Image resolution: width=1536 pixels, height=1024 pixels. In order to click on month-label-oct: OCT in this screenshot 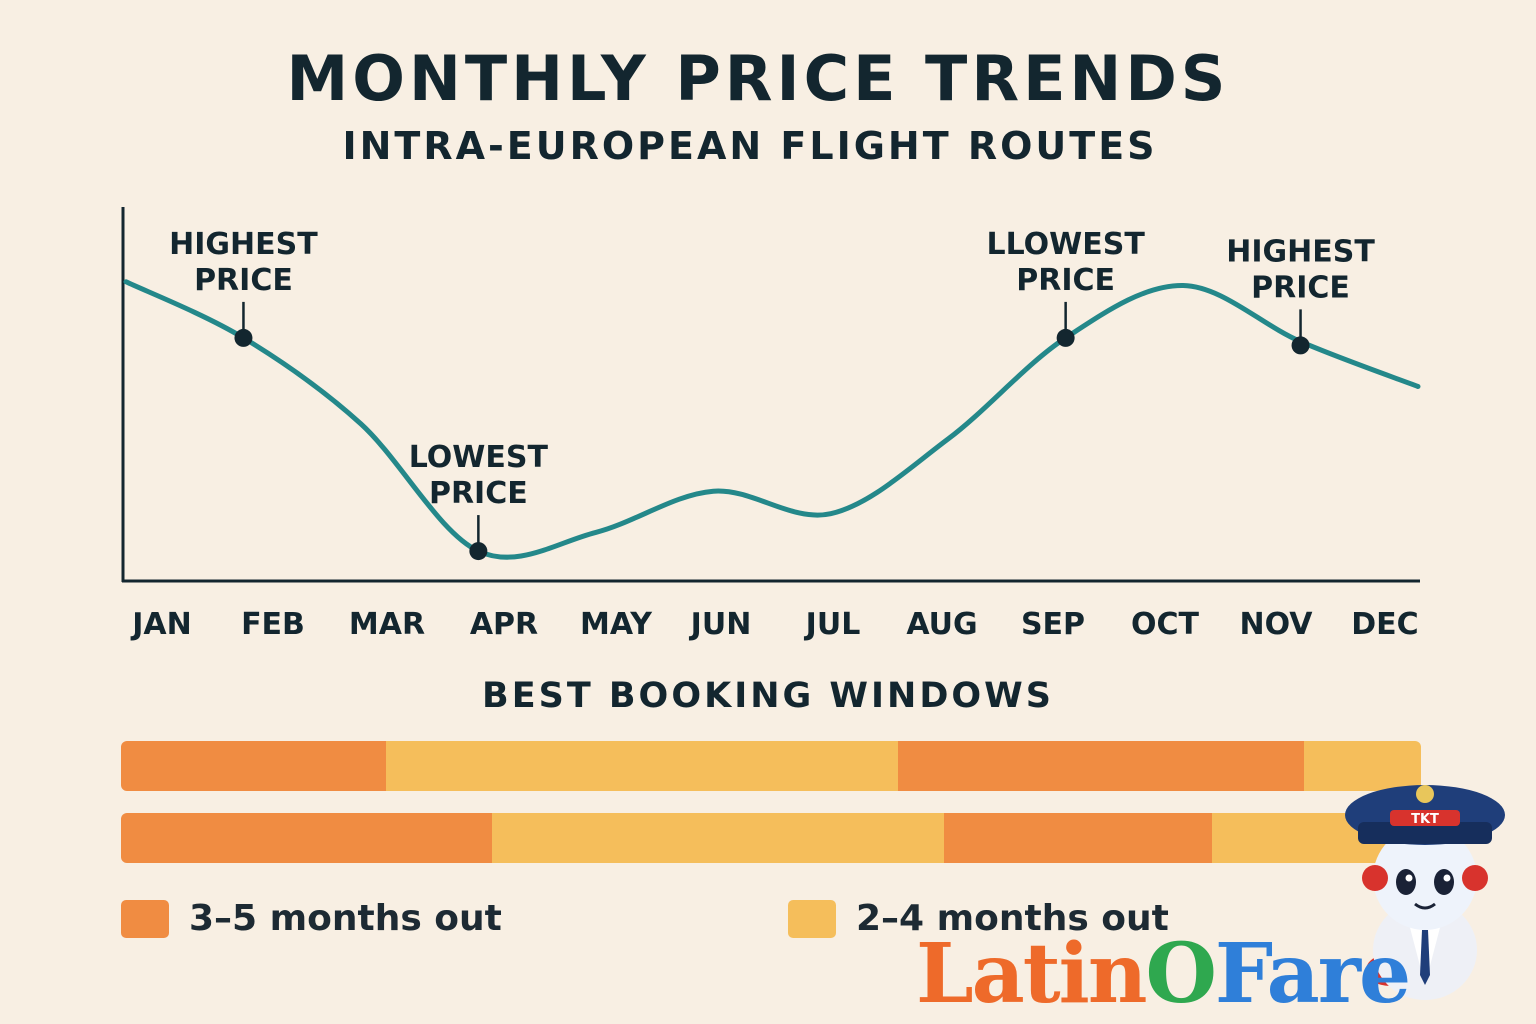, I will do `click(1165, 624)`.